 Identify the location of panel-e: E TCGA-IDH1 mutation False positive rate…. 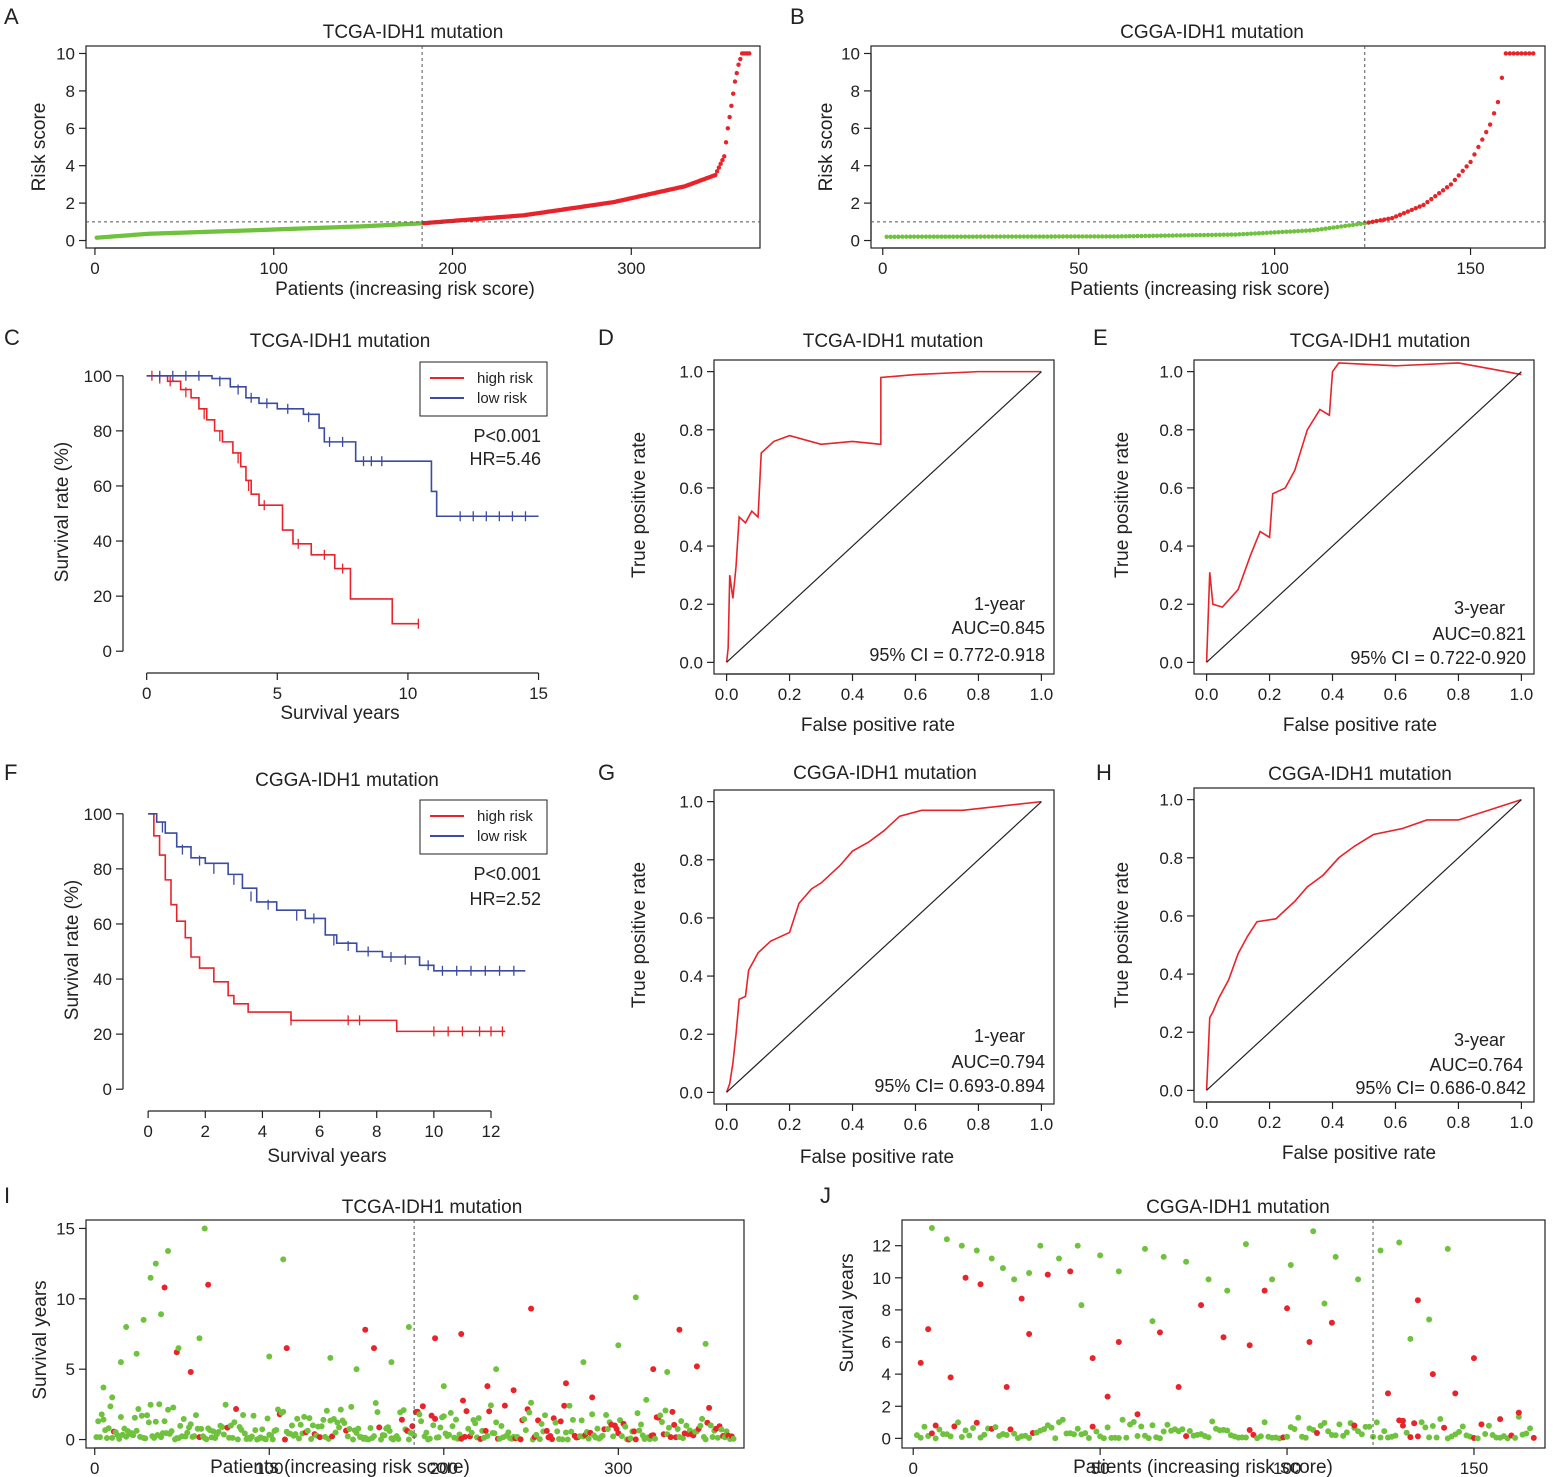
(1314, 530).